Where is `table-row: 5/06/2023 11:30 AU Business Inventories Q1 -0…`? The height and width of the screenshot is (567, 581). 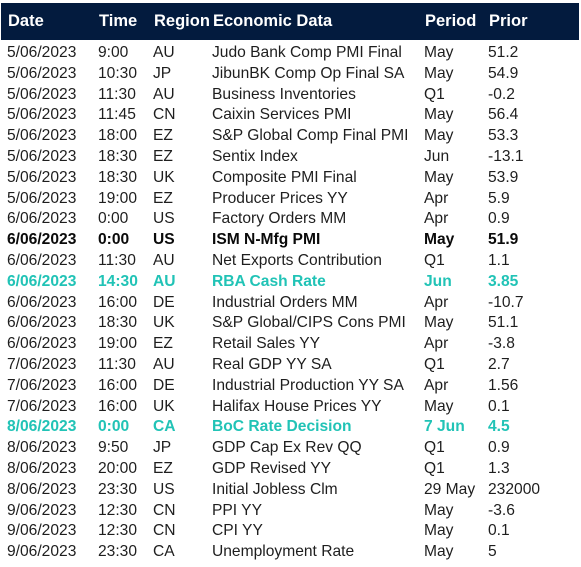
table-row: 5/06/2023 11:30 AU Business Inventories Q1 -0… is located at coordinates (290, 95).